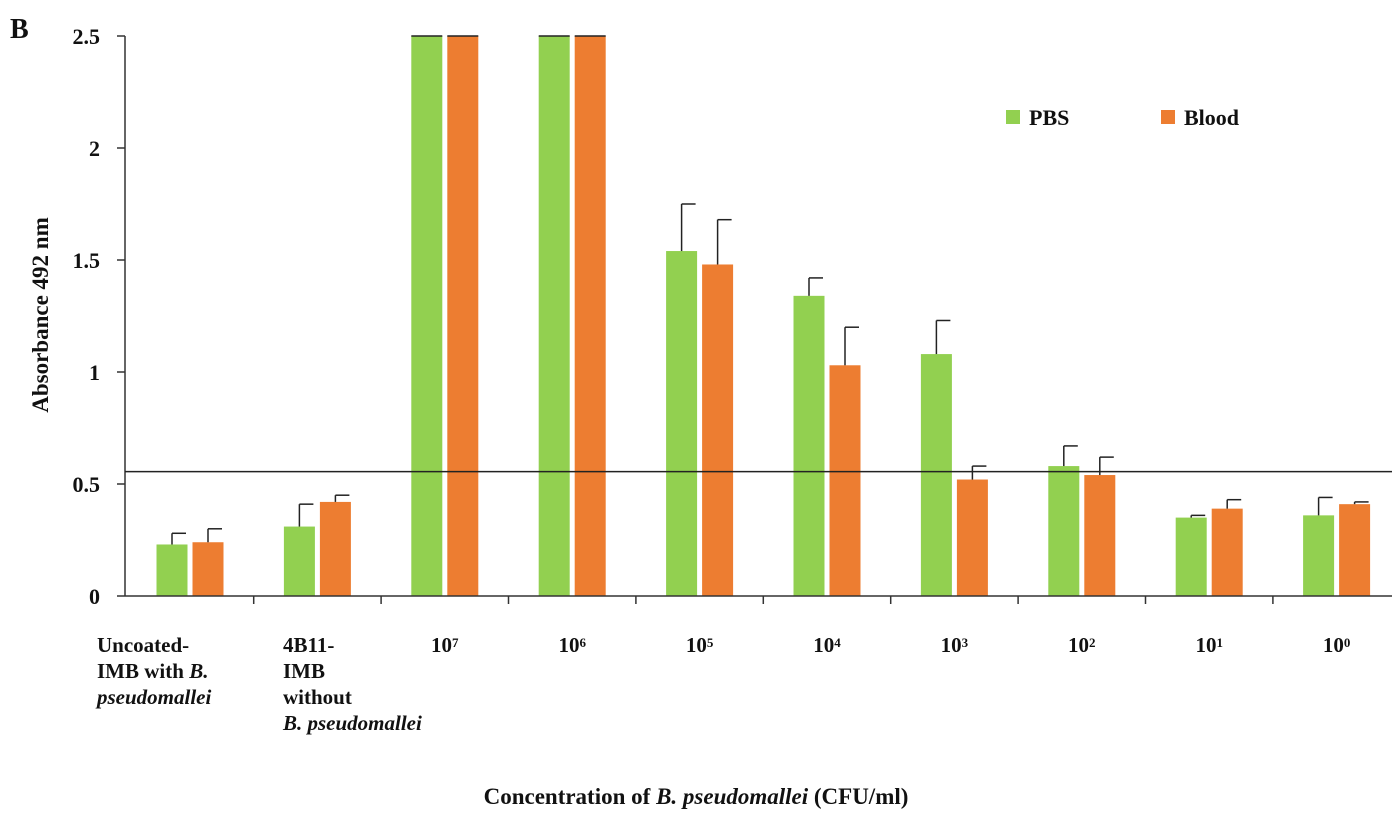 The width and height of the screenshot is (1392, 813). What do you see at coordinates (445, 645) in the screenshot?
I see `x-tick-label-2: 10⁷` at bounding box center [445, 645].